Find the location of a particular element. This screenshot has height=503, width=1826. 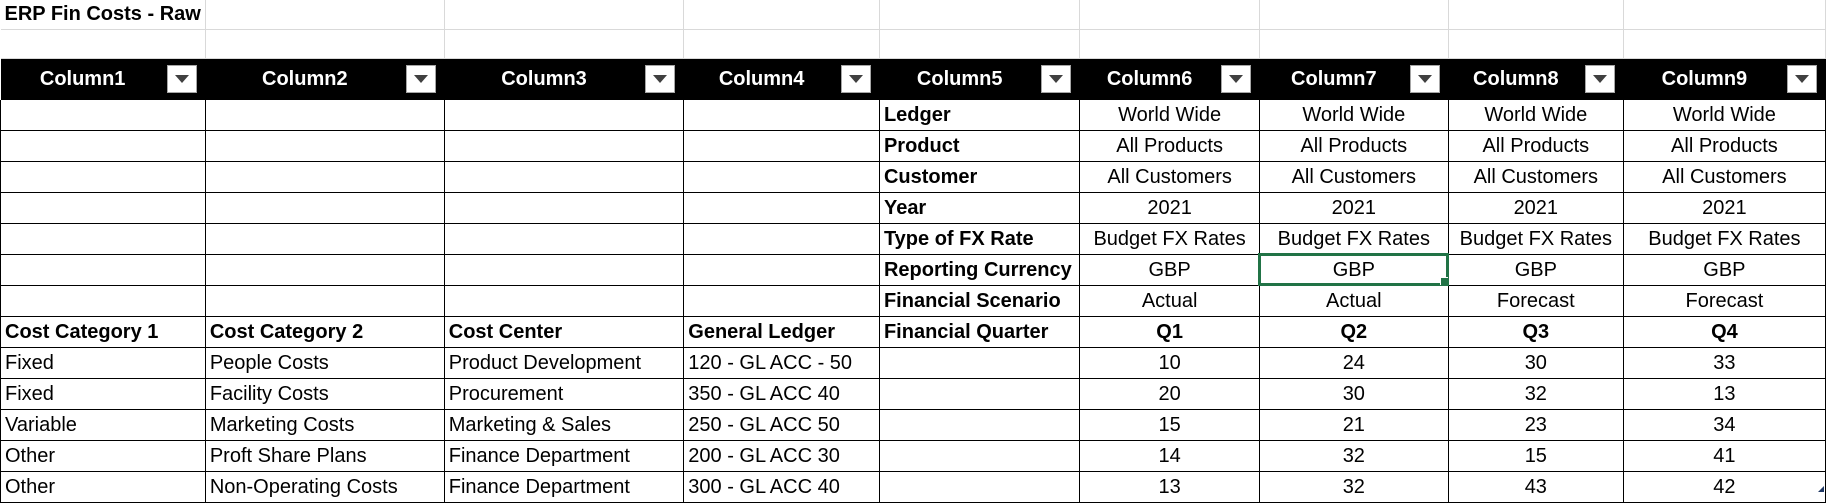

selected-cell: GBP is located at coordinates (1354, 269).